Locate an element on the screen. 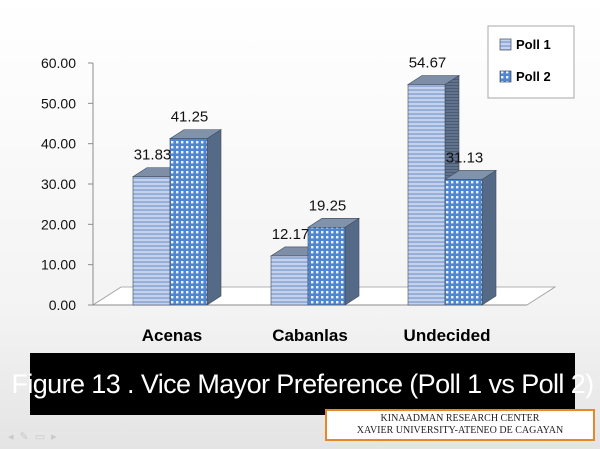  y-tick-label: 40.00 is located at coordinates (58, 144).